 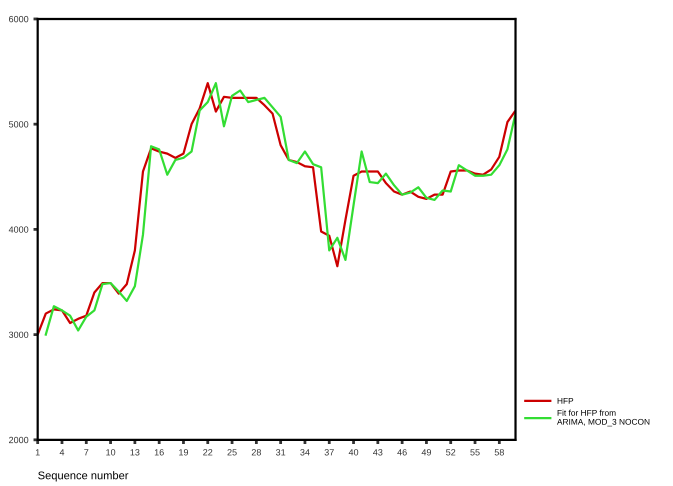 I want to click on x-tick-label: 7, so click(x=86, y=452).